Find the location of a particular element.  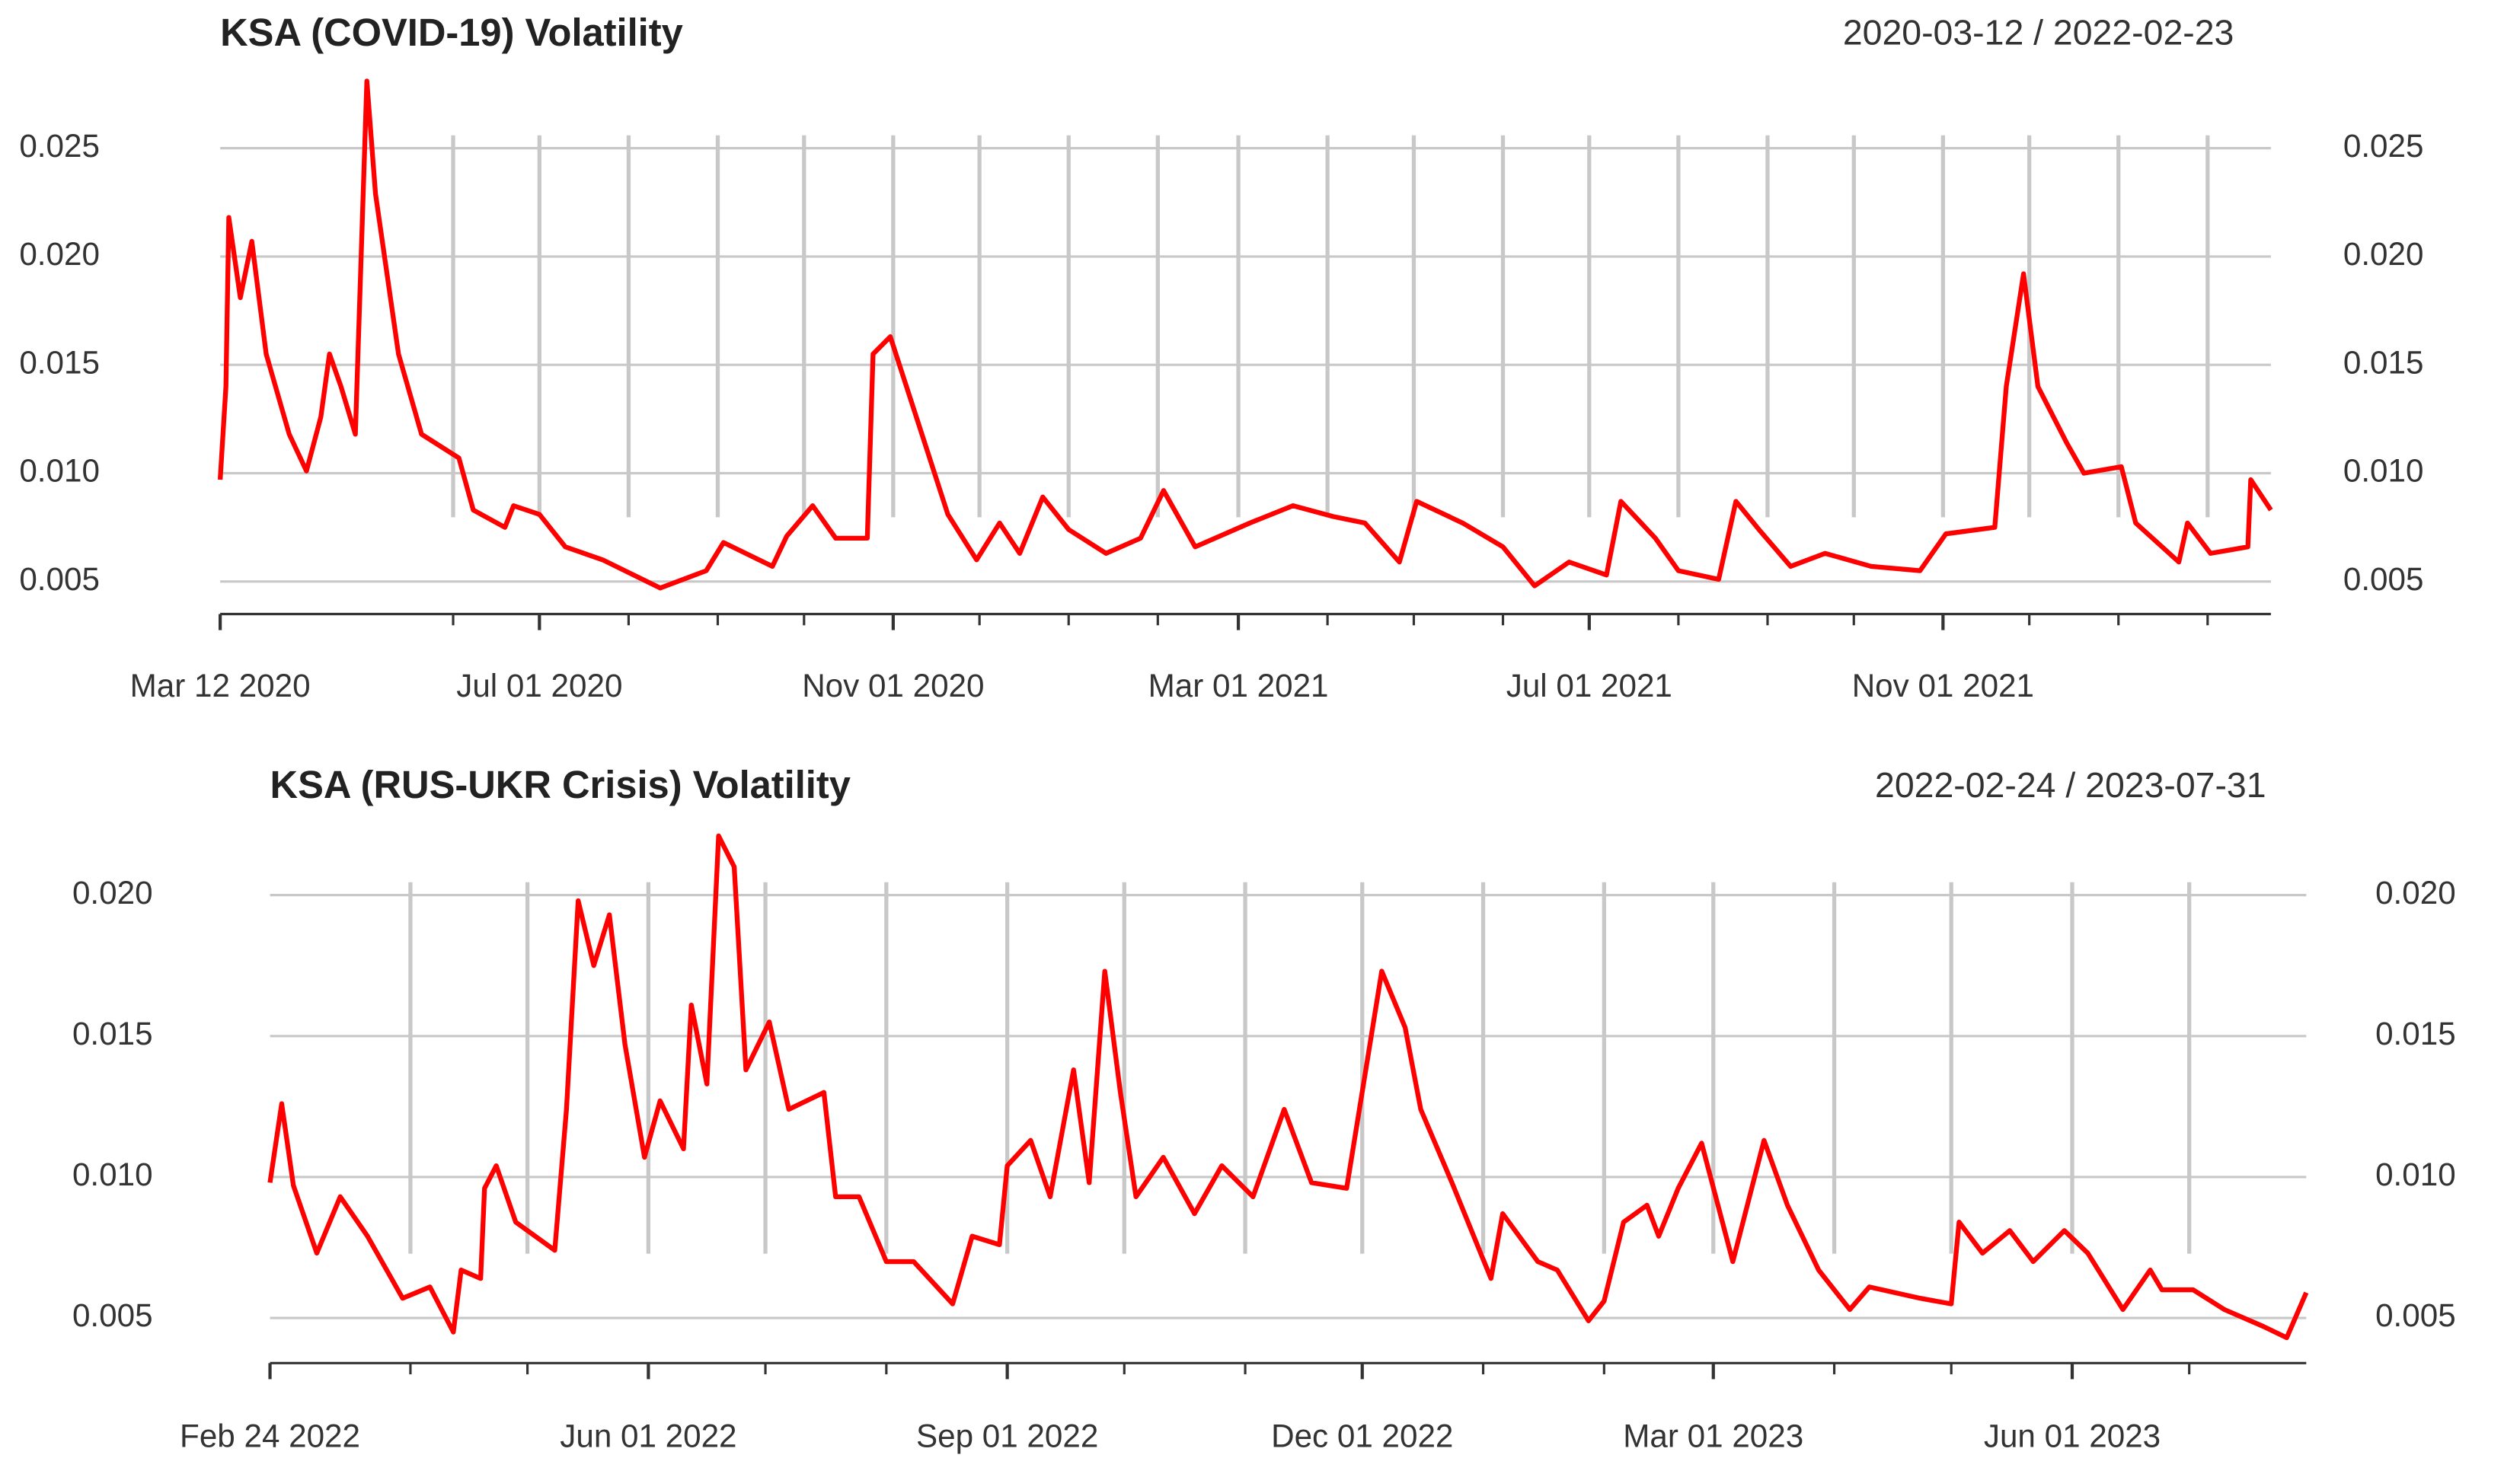

date-range: 2020-03-12 / 2022-02-23 is located at coordinates (2038, 33).